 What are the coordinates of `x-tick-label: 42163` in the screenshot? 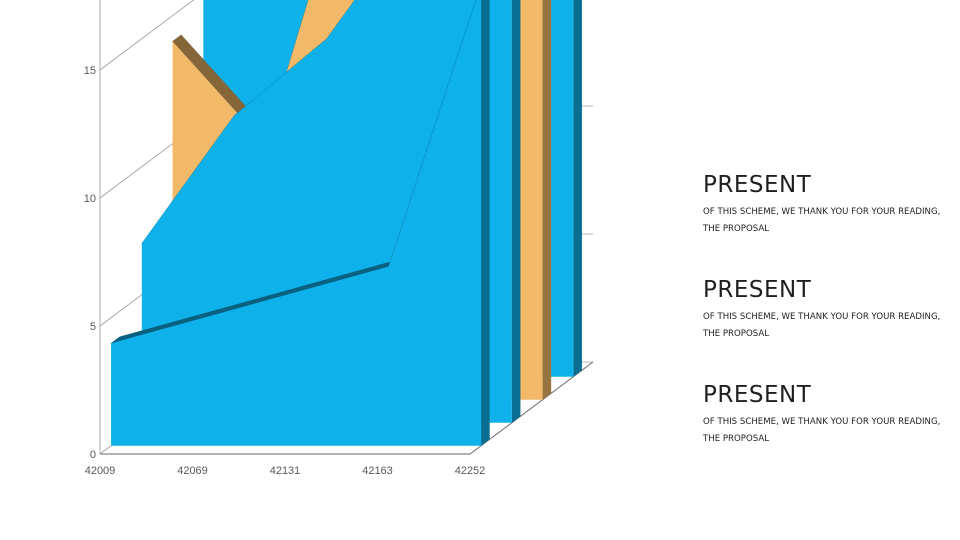 It's located at (377, 471).